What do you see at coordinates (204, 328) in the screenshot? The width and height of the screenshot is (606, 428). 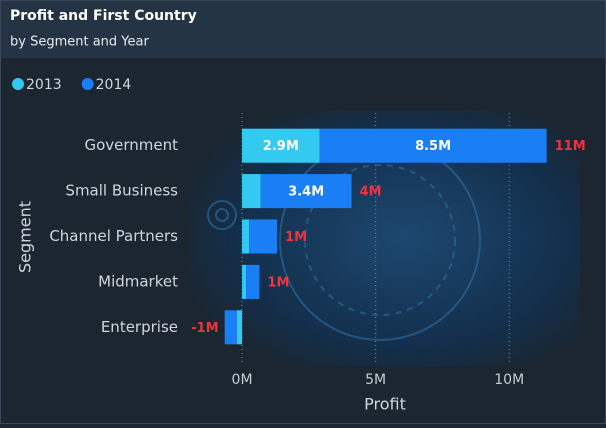 I see `total-label: -1M` at bounding box center [204, 328].